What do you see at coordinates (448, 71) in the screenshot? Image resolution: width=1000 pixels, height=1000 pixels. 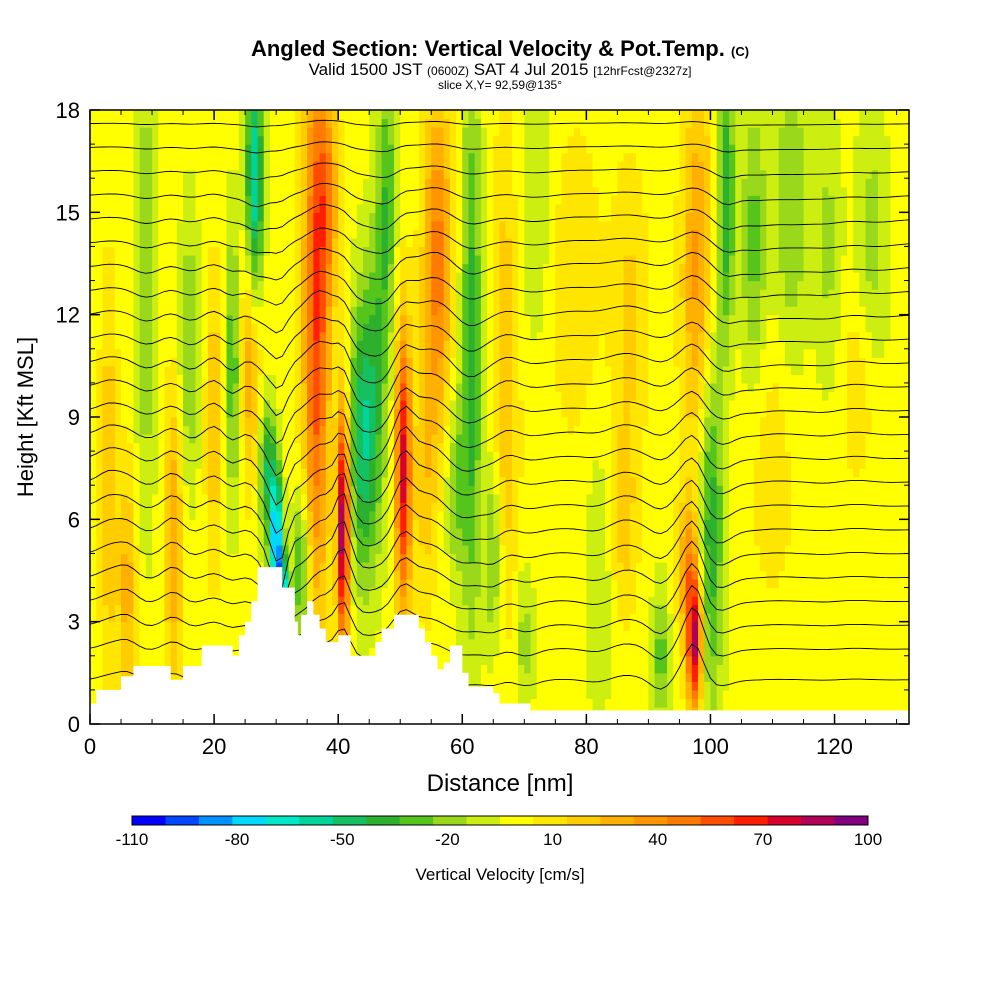 I see `valid-utc: (0600Z)` at bounding box center [448, 71].